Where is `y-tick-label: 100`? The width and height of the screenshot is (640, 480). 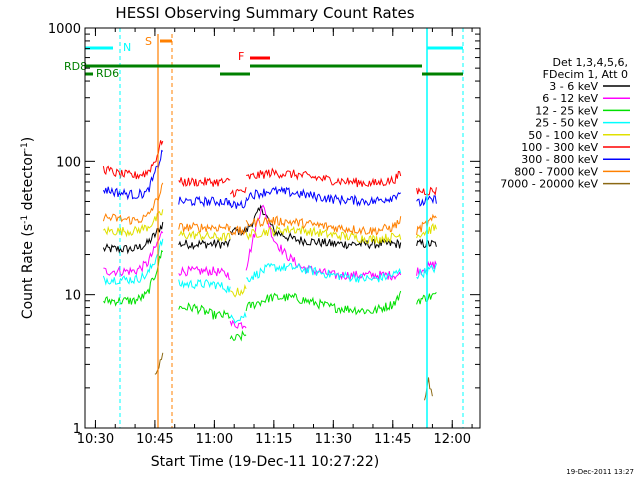
y-tick-label: 100 is located at coordinates (68, 162).